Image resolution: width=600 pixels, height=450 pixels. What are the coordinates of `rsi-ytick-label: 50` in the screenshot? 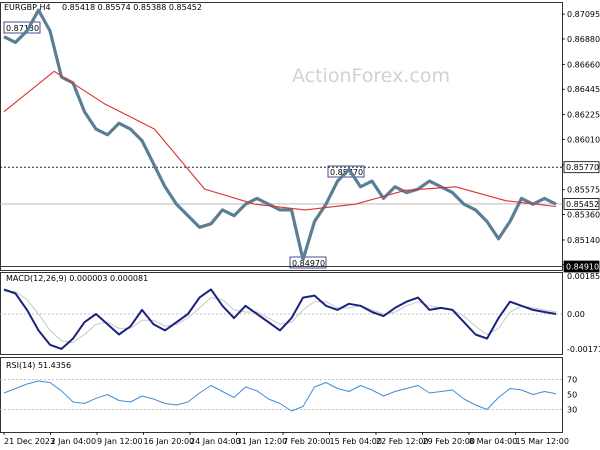 It's located at (572, 395).